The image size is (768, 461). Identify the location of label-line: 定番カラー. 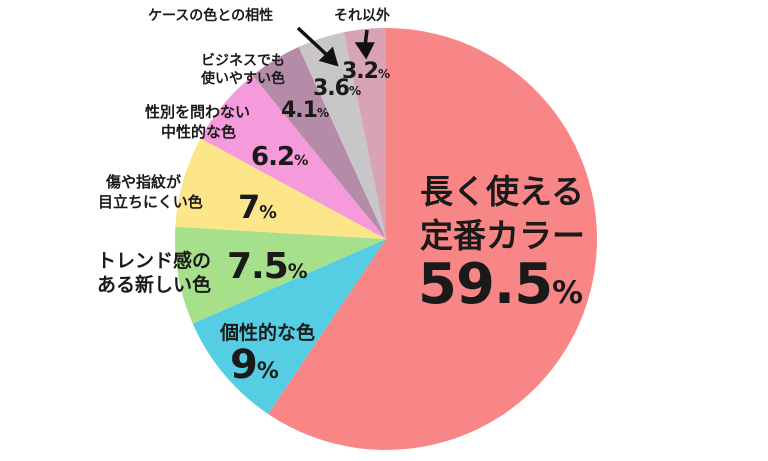
(502, 235).